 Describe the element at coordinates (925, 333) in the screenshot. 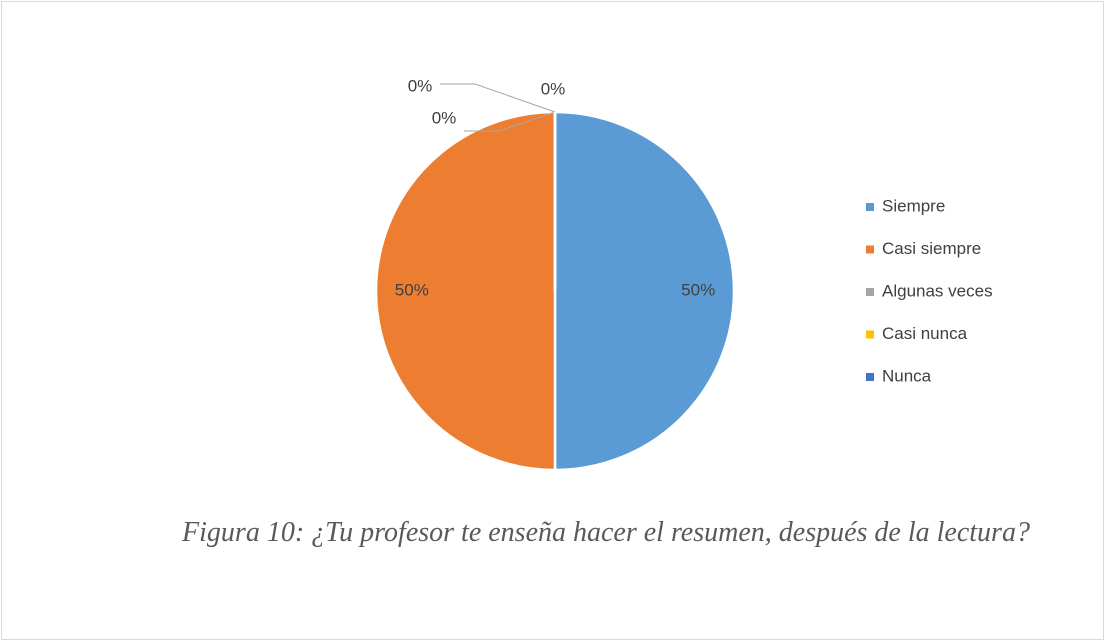

I see `legend-label: Casi nunca` at that location.